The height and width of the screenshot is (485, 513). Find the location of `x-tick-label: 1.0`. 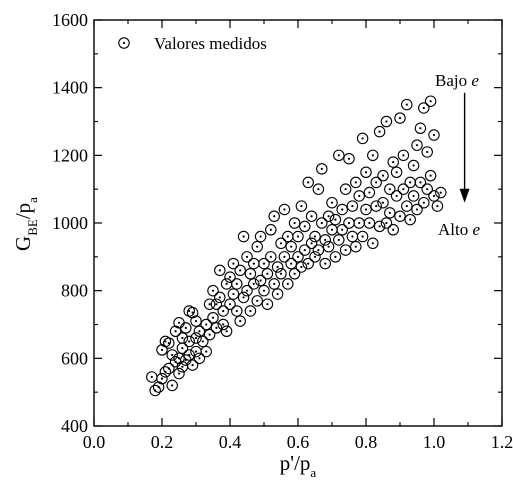

x-tick-label: 1.0 is located at coordinates (434, 442).